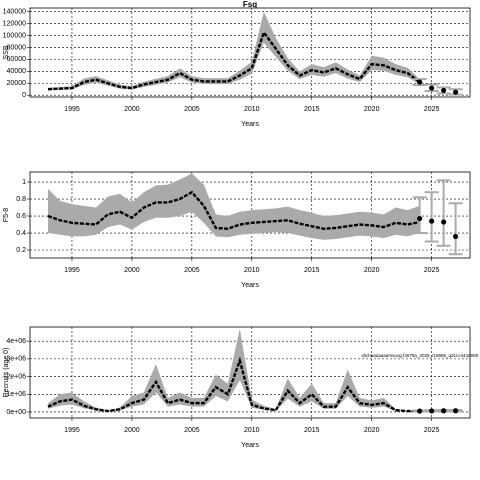  I want to click on chart-title: Fsq, so click(250, 4).